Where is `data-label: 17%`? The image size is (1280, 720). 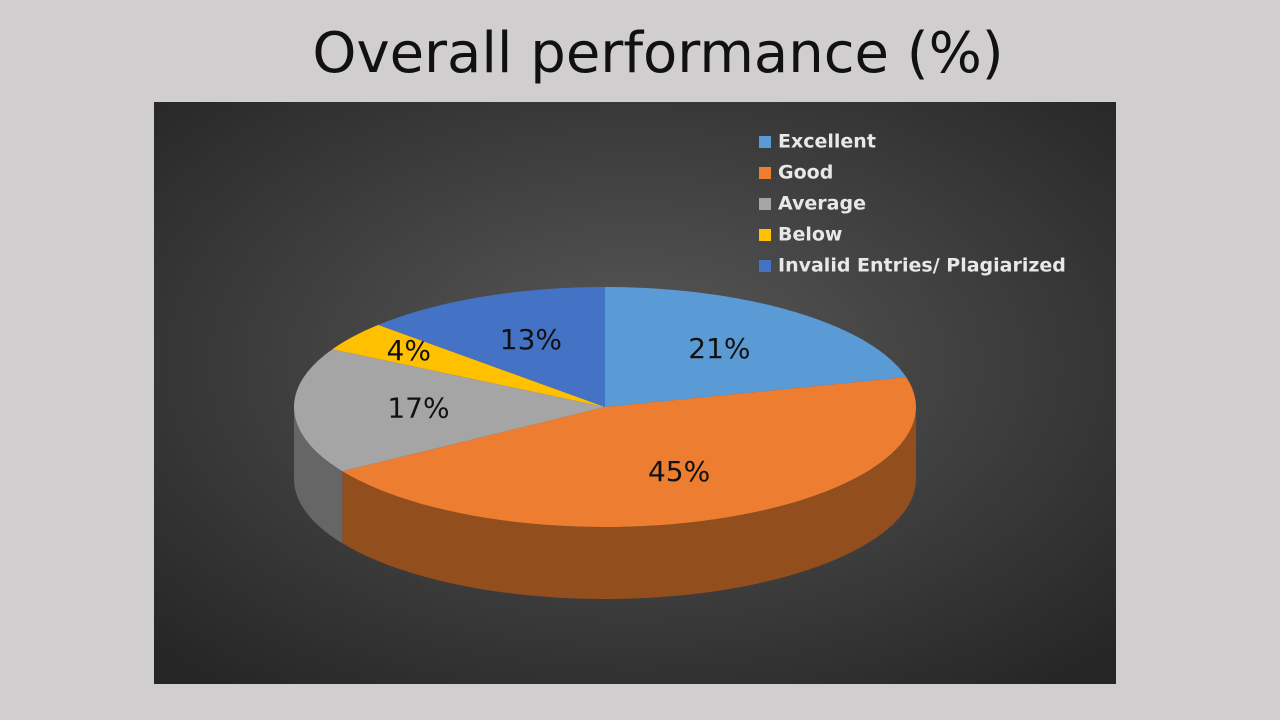 data-label: 17% is located at coordinates (418, 407).